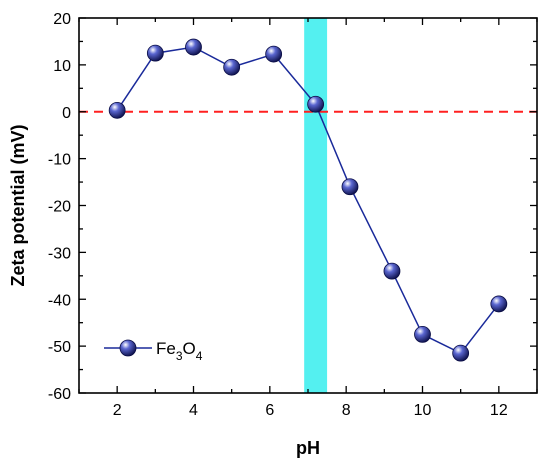 This screenshot has height=470, width=550. I want to click on y-tick-label: -10, so click(59, 160).